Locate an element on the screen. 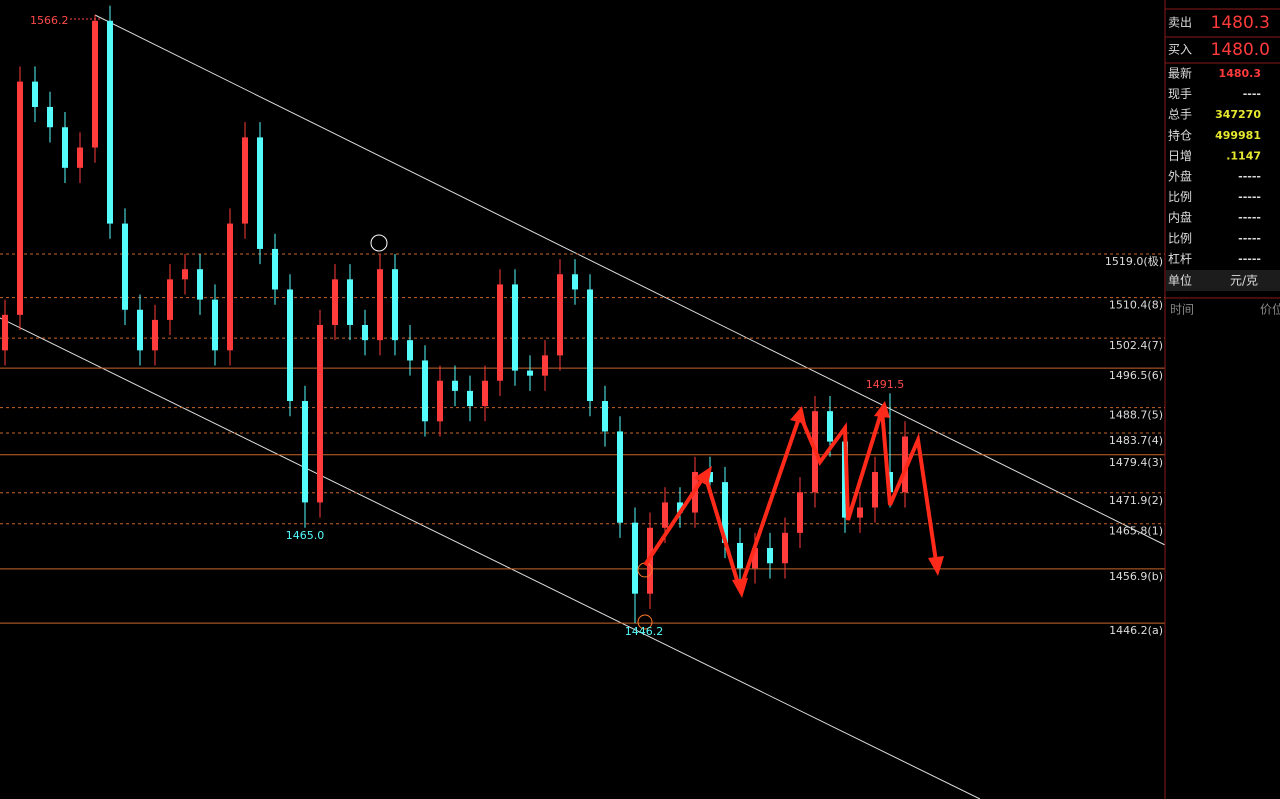  row-value: 347270 is located at coordinates (1238, 114).